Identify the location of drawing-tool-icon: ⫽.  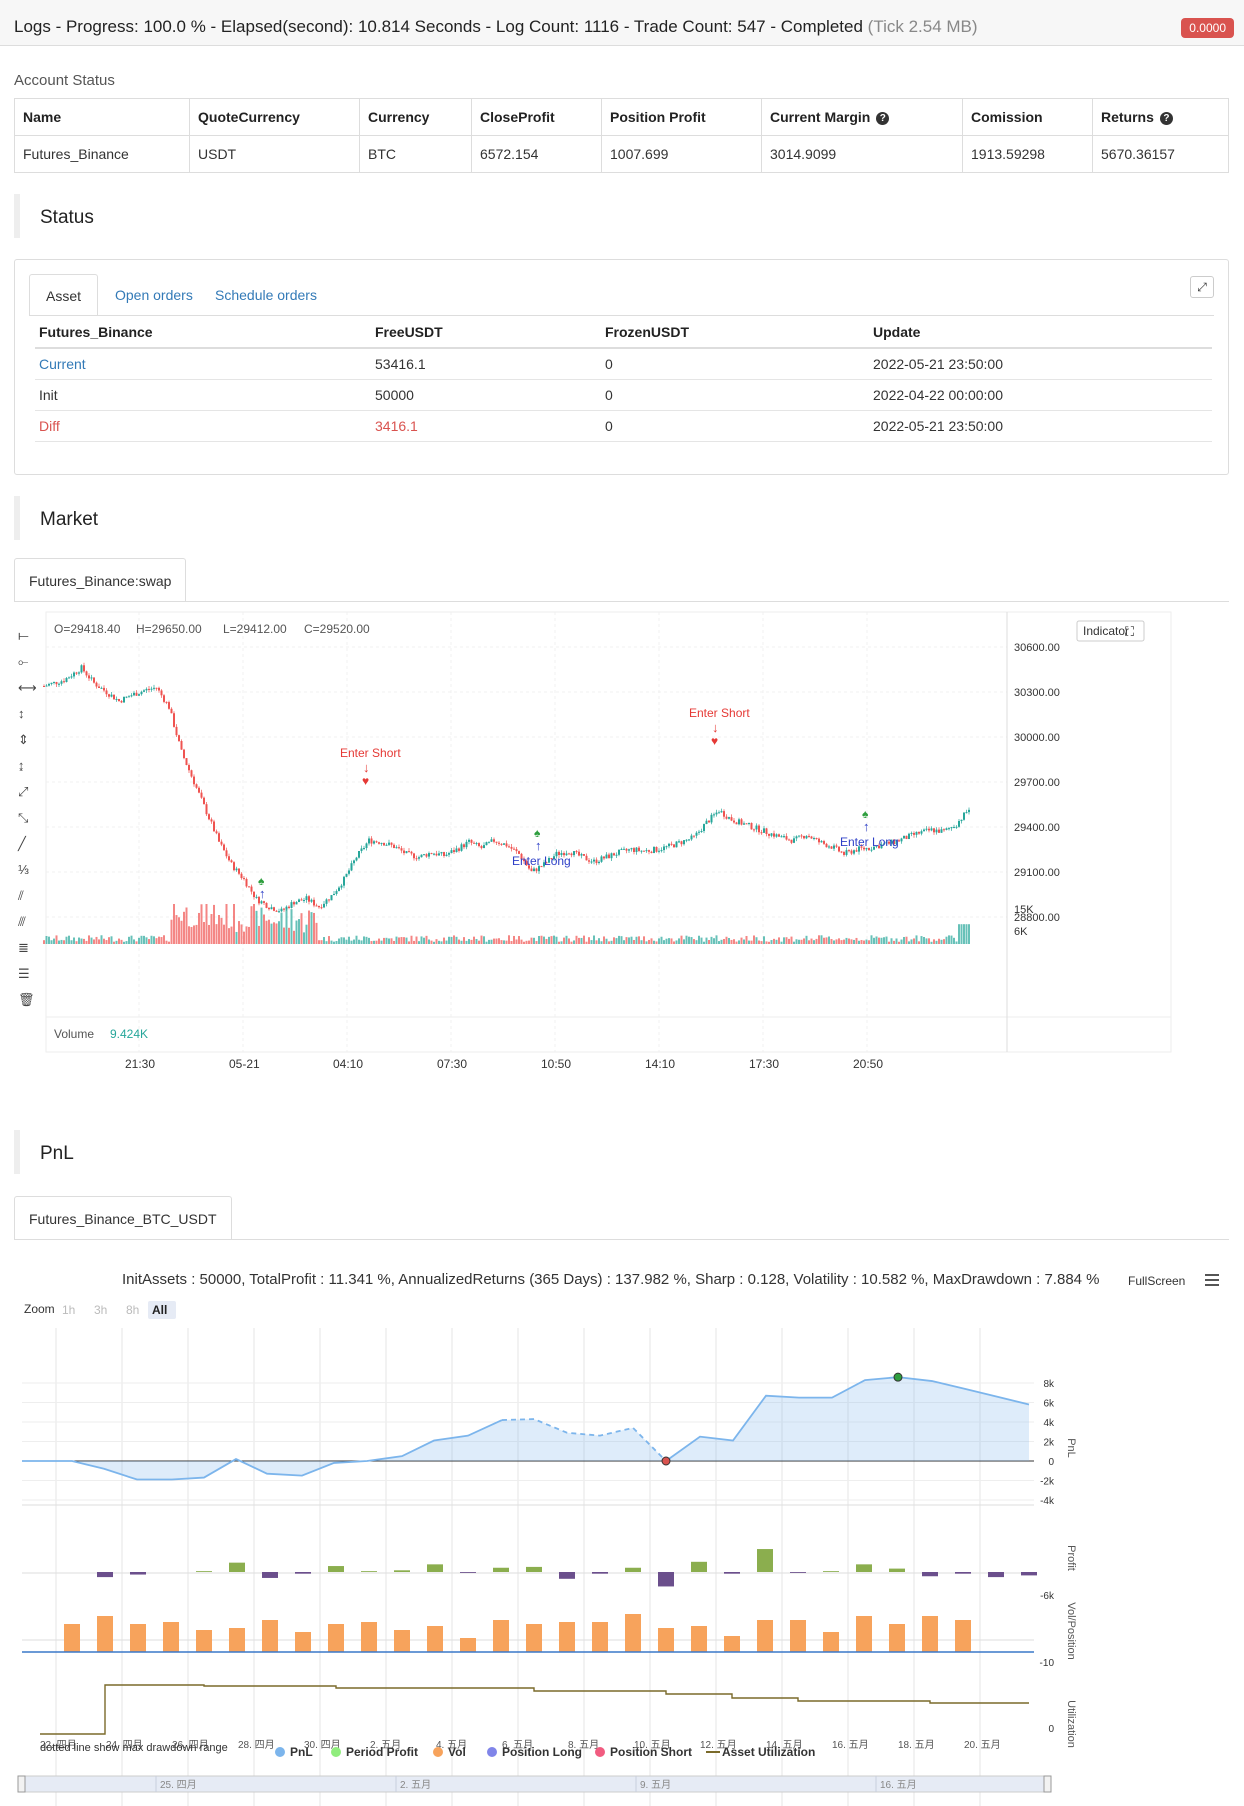
(20, 895).